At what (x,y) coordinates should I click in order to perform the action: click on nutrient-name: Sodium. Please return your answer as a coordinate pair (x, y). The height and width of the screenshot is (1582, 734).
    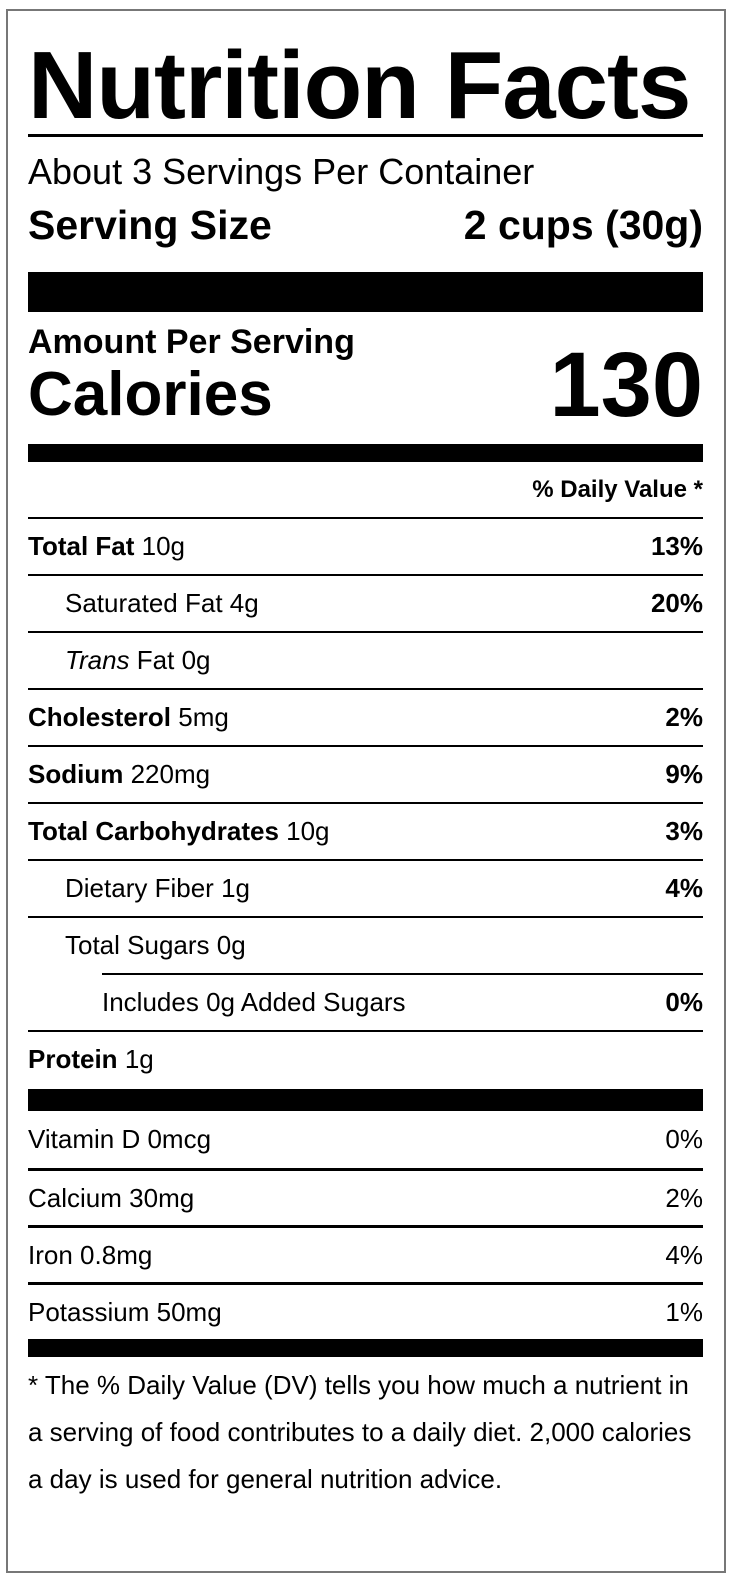
    Looking at the image, I should click on (76, 774).